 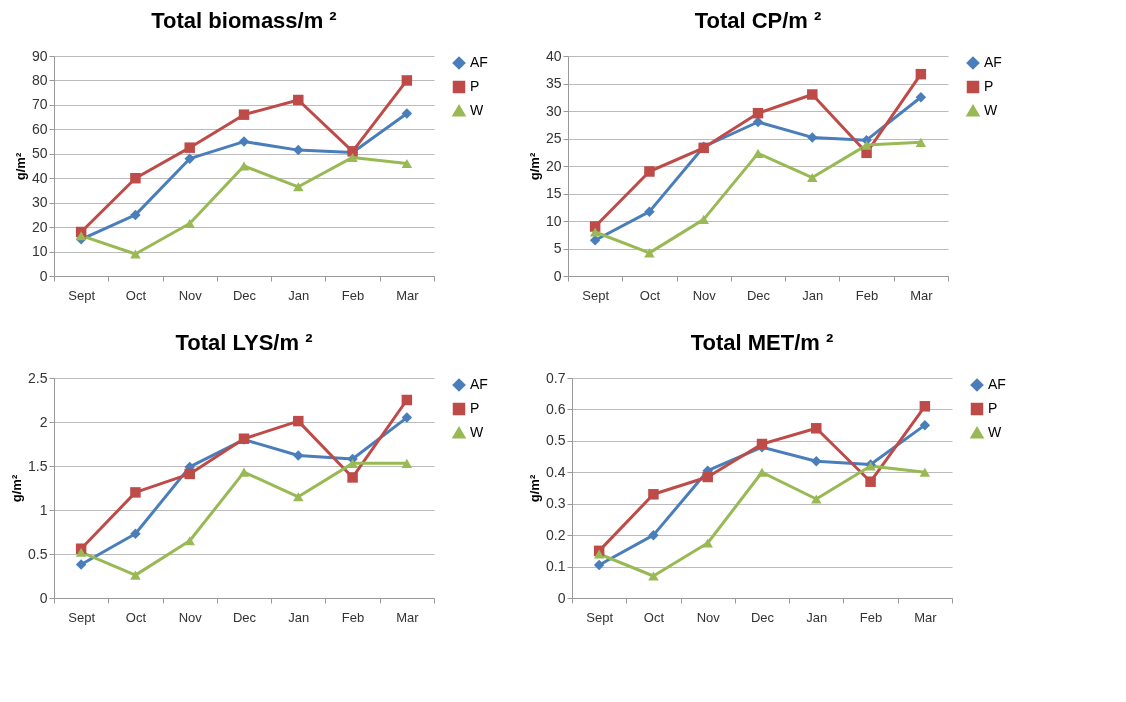 What do you see at coordinates (556, 471) in the screenshot?
I see `y-tick-label: 0.4` at bounding box center [556, 471].